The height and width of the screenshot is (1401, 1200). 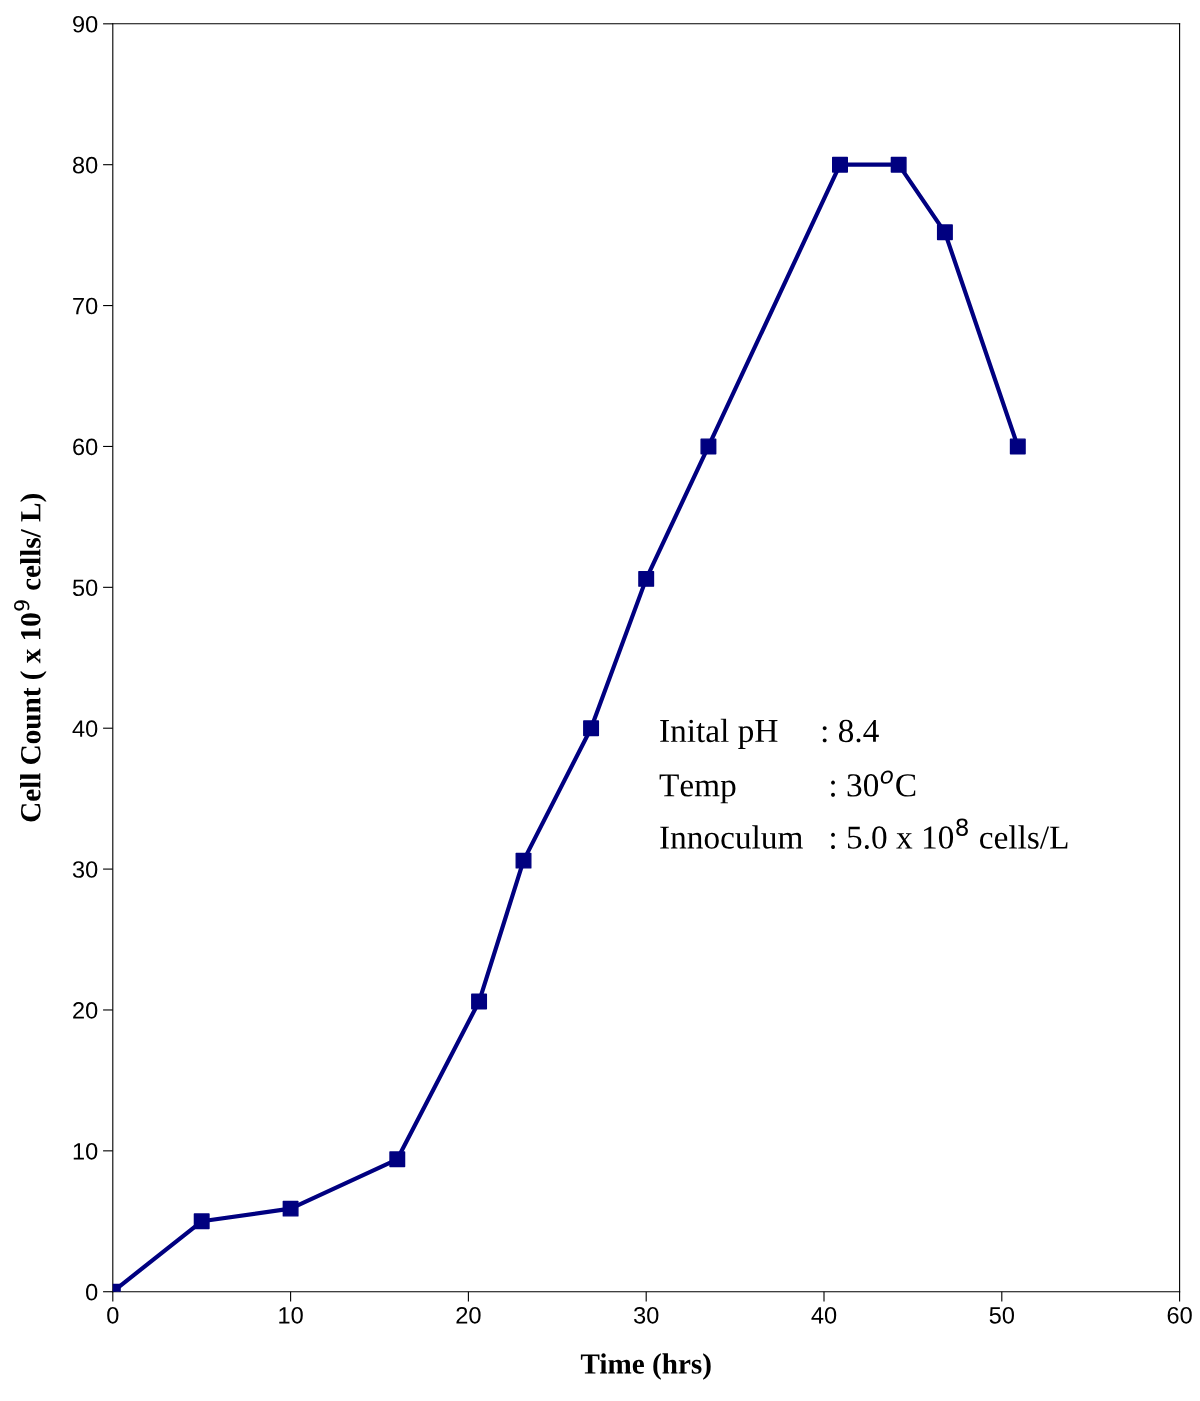 I want to click on annotation: Innoculum : 5.0 x 10$^{8}$ cells/L, so click(x=864, y=833).